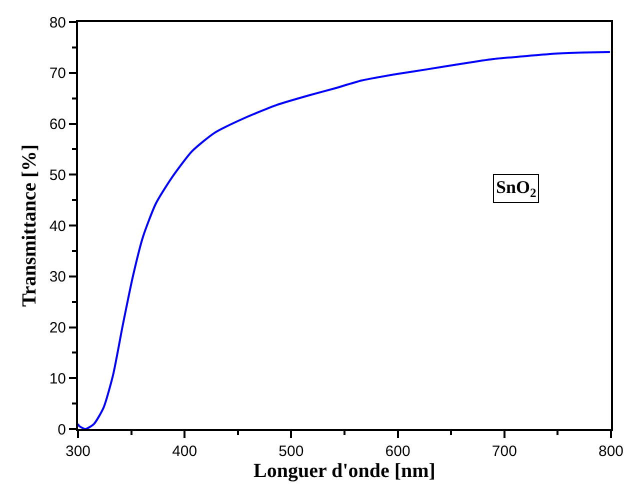 This screenshot has height=490, width=636. What do you see at coordinates (57, 23) in the screenshot?
I see `y-tick-label: 80` at bounding box center [57, 23].